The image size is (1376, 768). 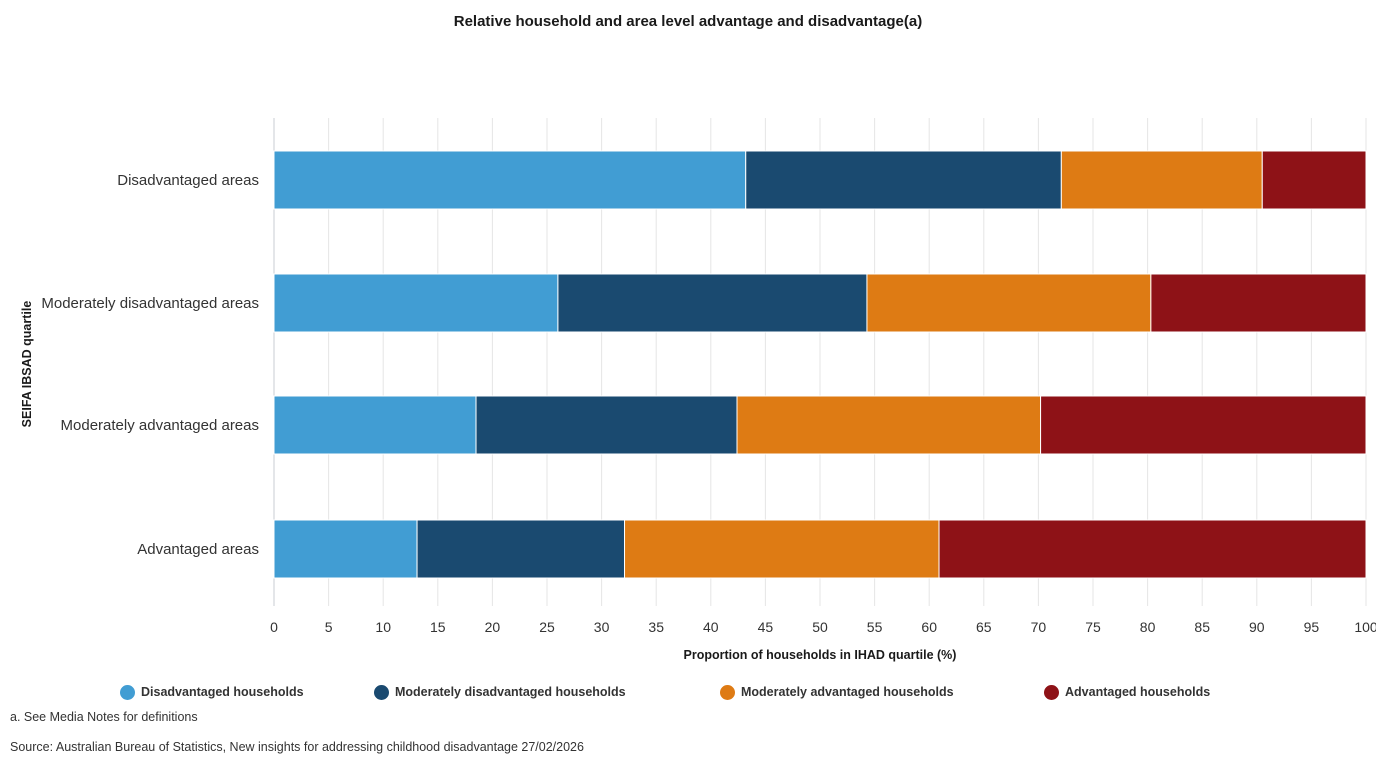 What do you see at coordinates (547, 627) in the screenshot?
I see `x-tick-label: 25` at bounding box center [547, 627].